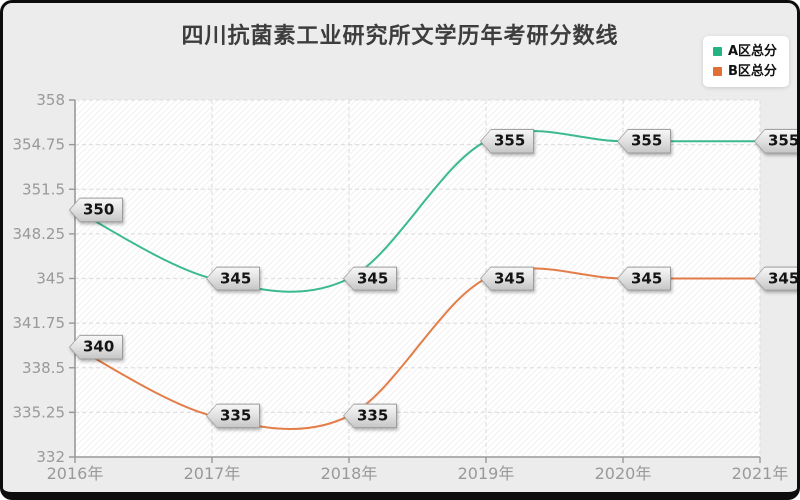 The width and height of the screenshot is (800, 500). I want to click on legend-item-label: B区总分, so click(752, 71).